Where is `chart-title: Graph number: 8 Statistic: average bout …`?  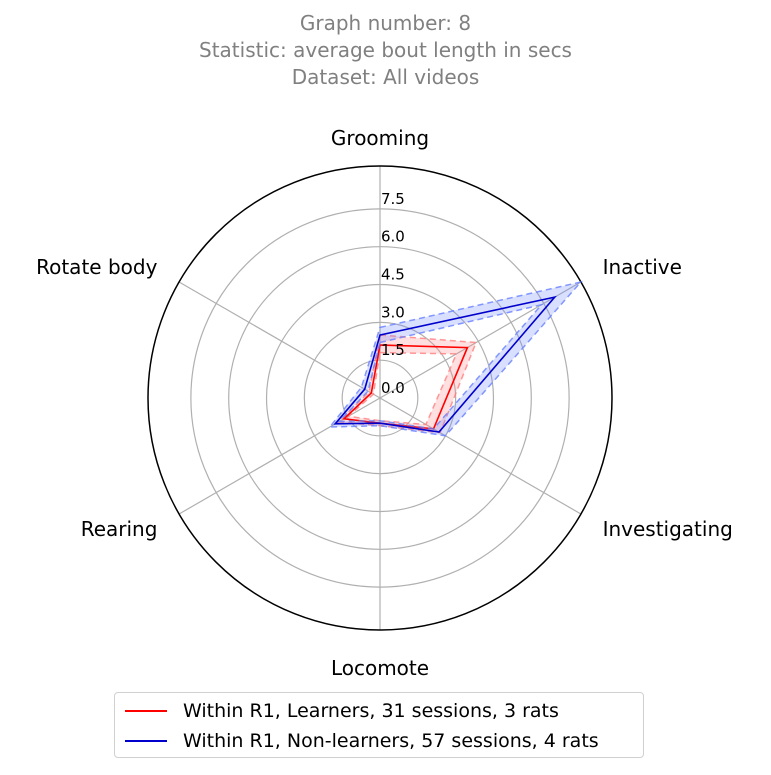 chart-title: Graph number: 8 Statistic: average bout … is located at coordinates (385, 50).